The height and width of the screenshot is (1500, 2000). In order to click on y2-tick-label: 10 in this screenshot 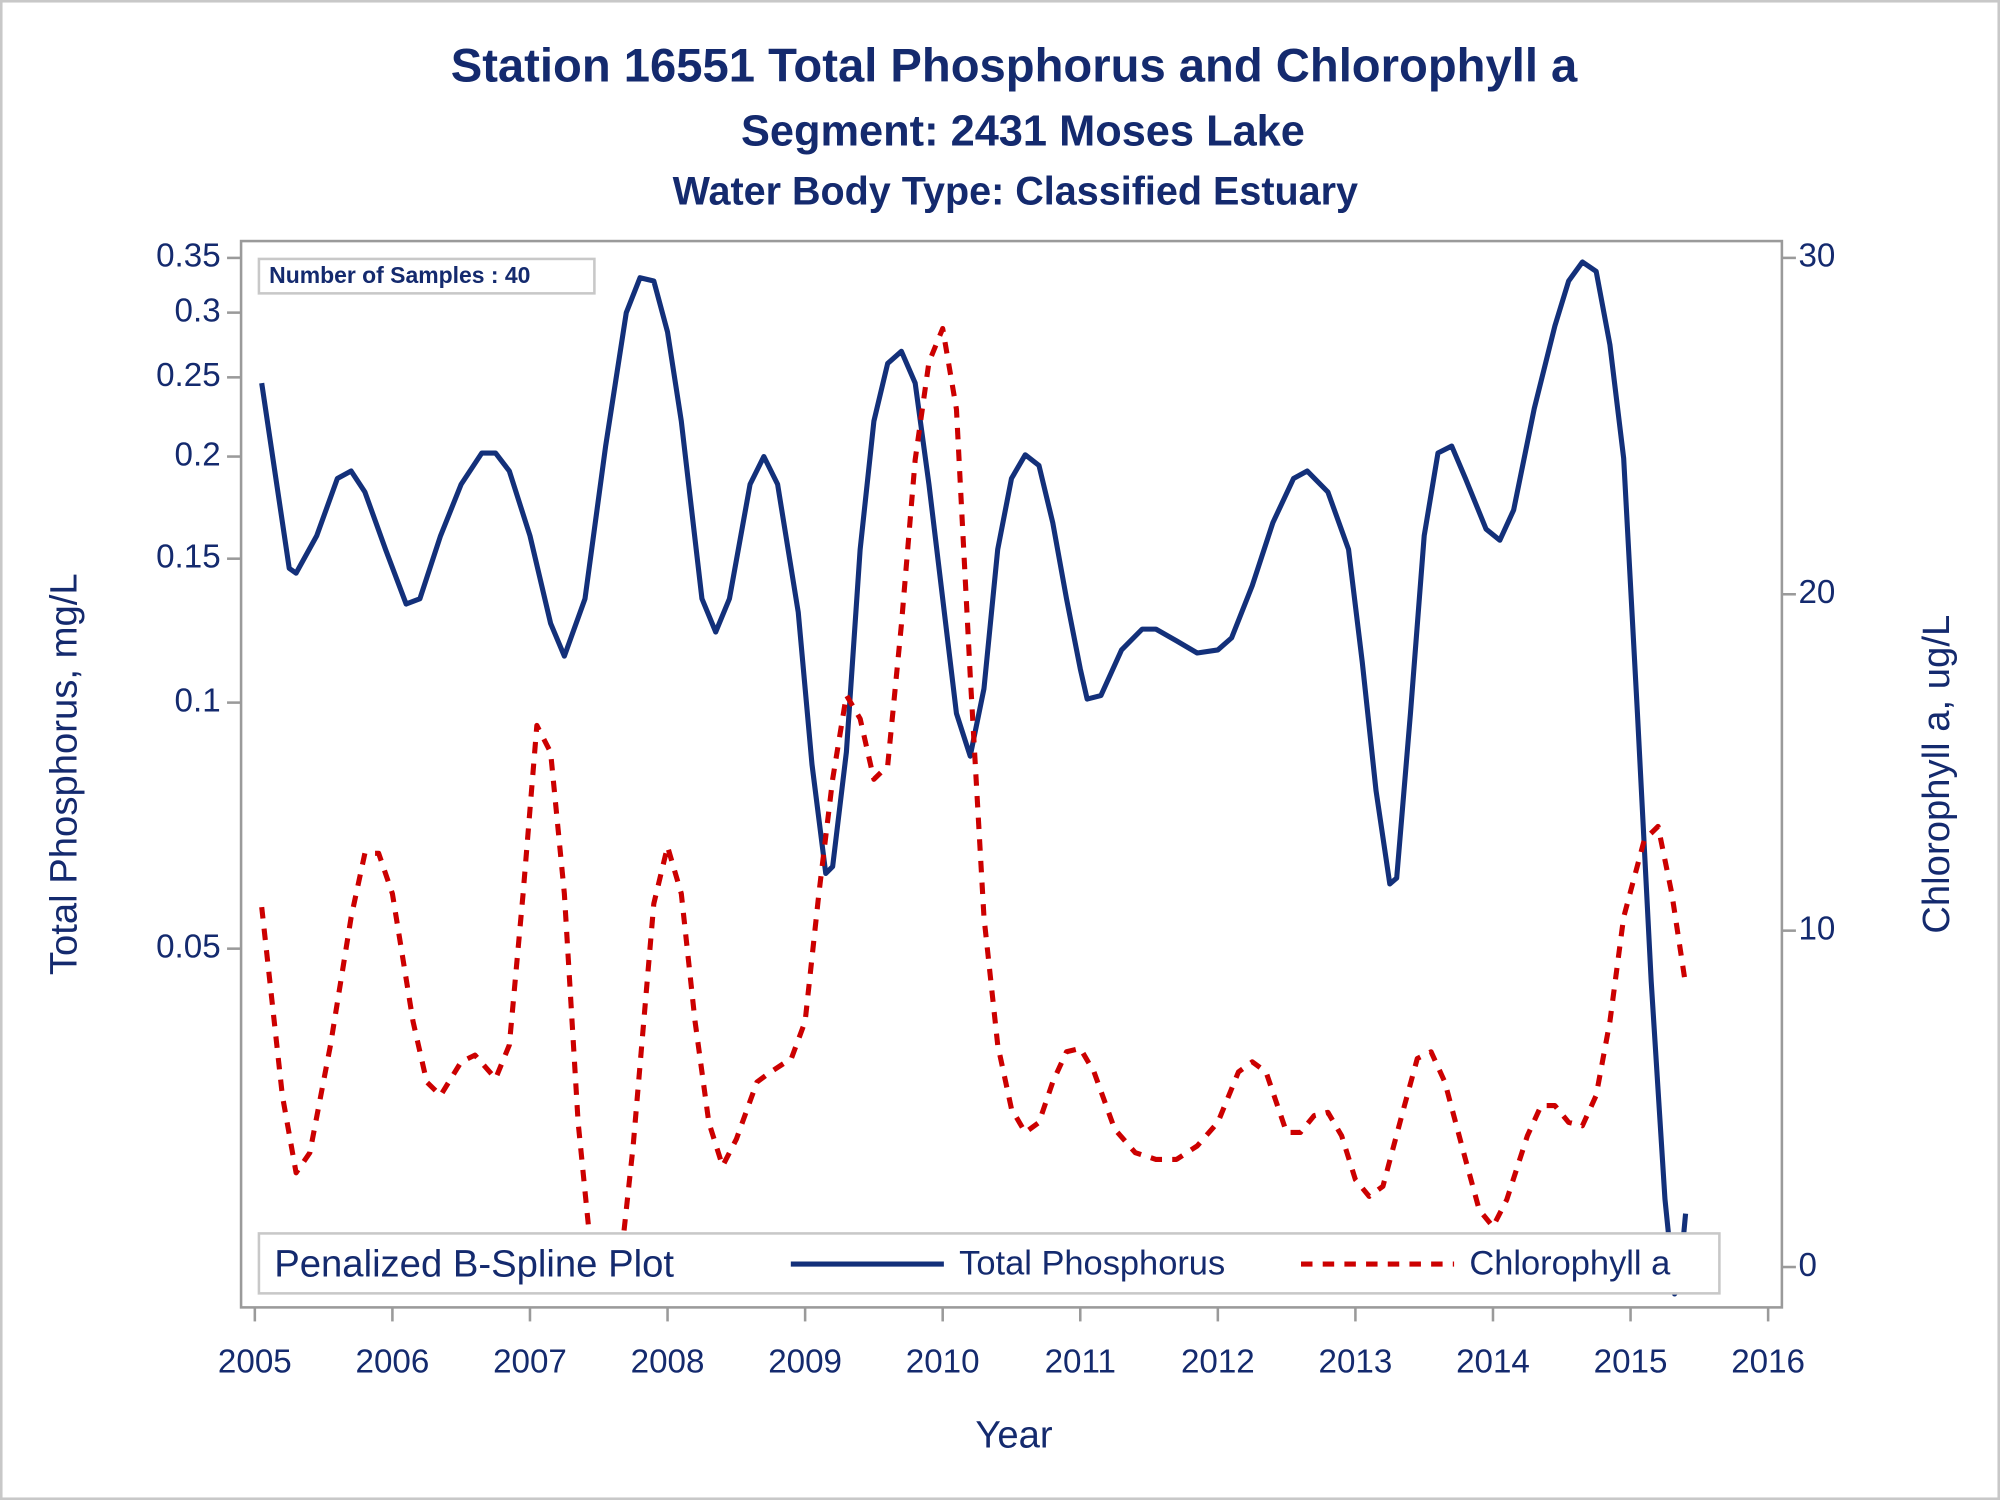, I will do `click(1816, 928)`.